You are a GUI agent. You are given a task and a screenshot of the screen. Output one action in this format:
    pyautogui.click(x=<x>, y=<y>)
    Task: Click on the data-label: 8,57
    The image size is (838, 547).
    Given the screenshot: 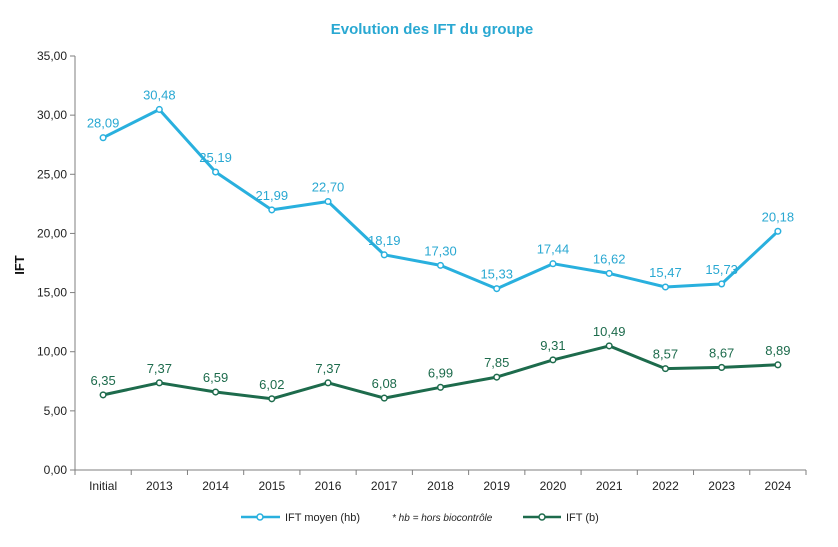 What is the action you would take?
    pyautogui.click(x=665, y=354)
    